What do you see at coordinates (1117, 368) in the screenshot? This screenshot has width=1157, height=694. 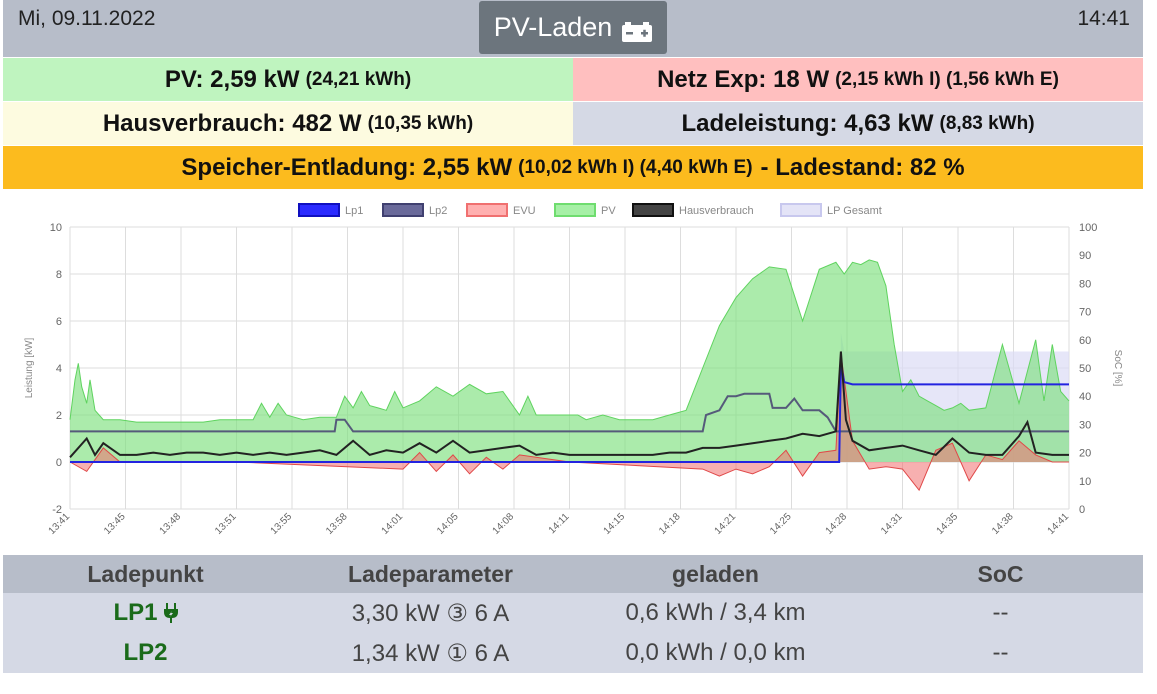 I see `y2-axis-label: SoC [%]` at bounding box center [1117, 368].